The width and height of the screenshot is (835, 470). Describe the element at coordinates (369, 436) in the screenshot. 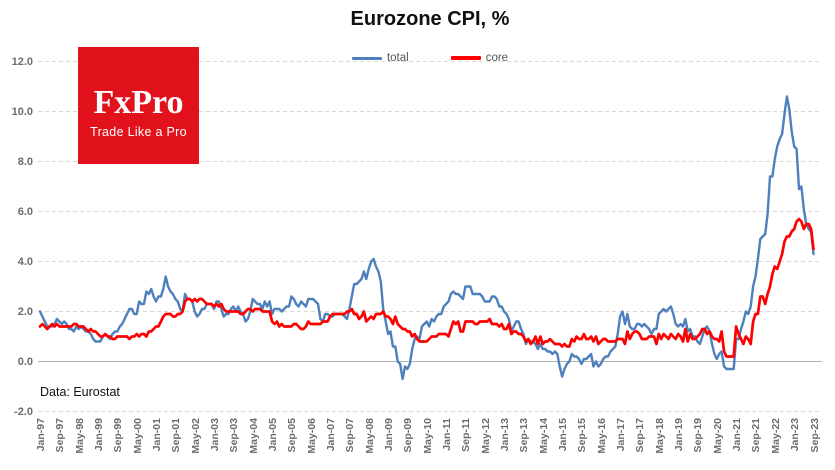

I see `x-axis-label: May-08` at that location.